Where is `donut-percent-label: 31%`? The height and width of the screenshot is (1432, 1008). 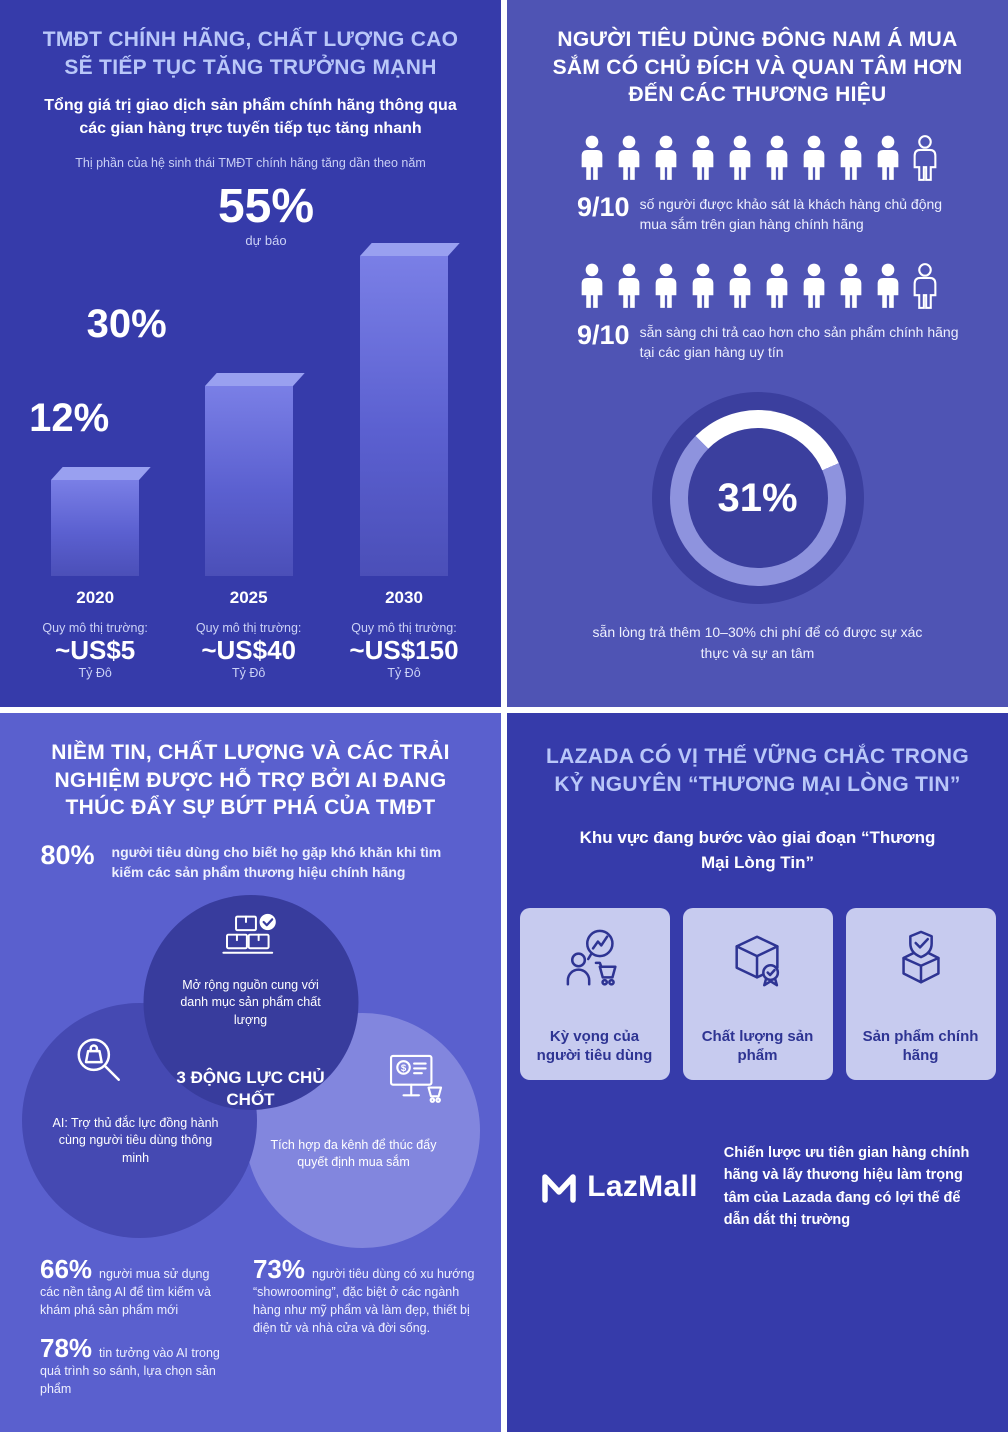 donut-percent-label: 31% is located at coordinates (757, 497).